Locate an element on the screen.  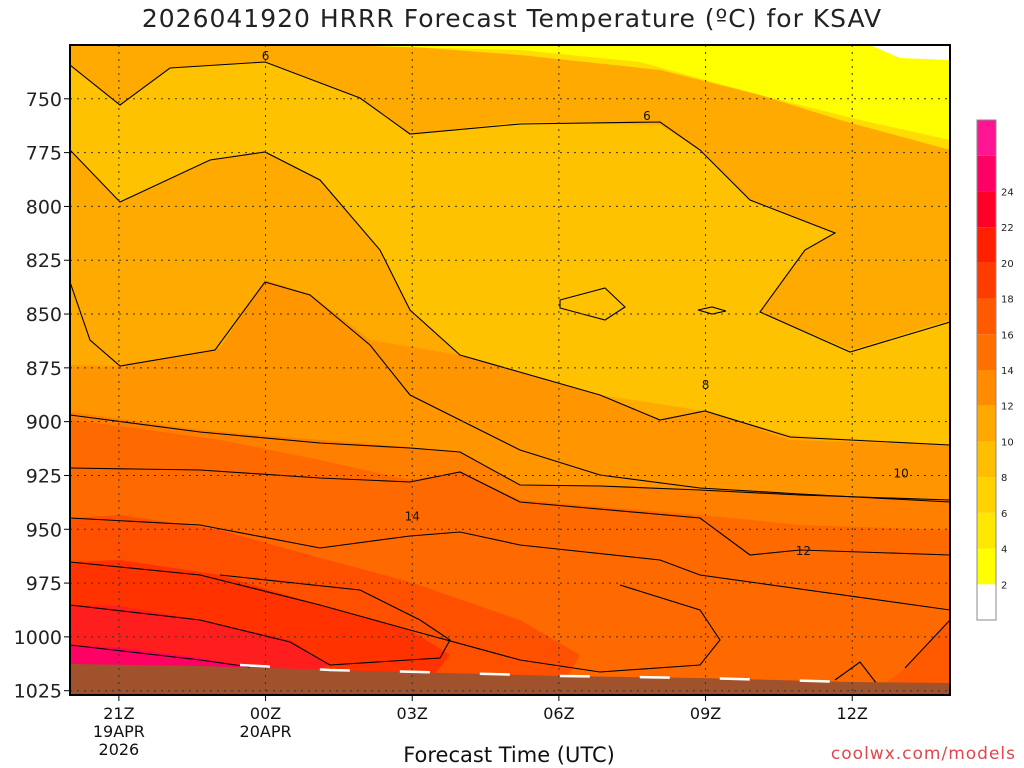
colorbar-frame is located at coordinates (986, 370).